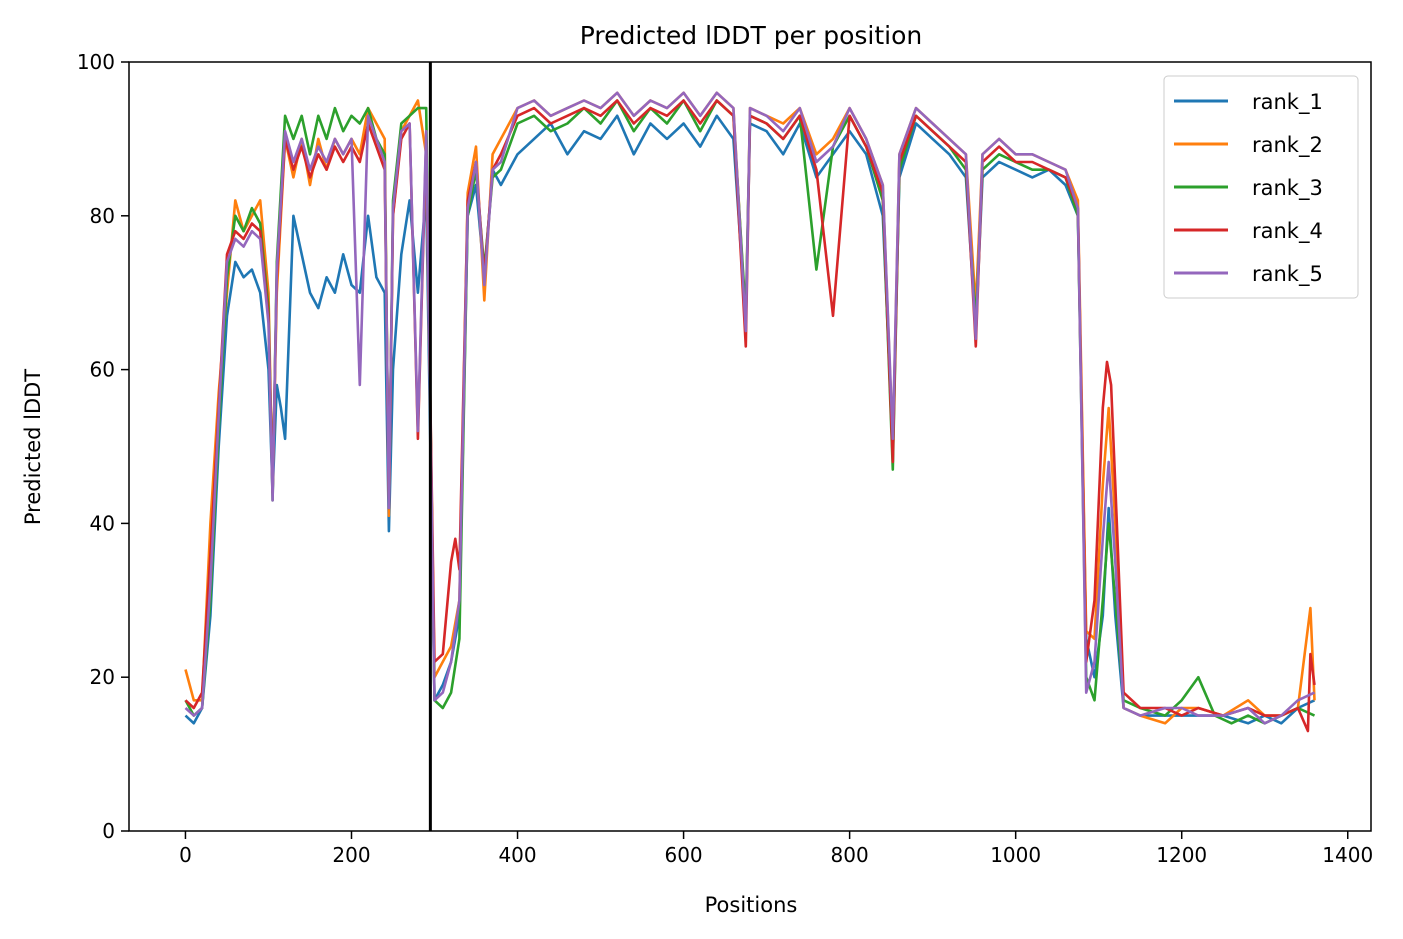 The height and width of the screenshot is (939, 1403). What do you see at coordinates (1181, 855) in the screenshot?
I see `x-tick-label: 1200` at bounding box center [1181, 855].